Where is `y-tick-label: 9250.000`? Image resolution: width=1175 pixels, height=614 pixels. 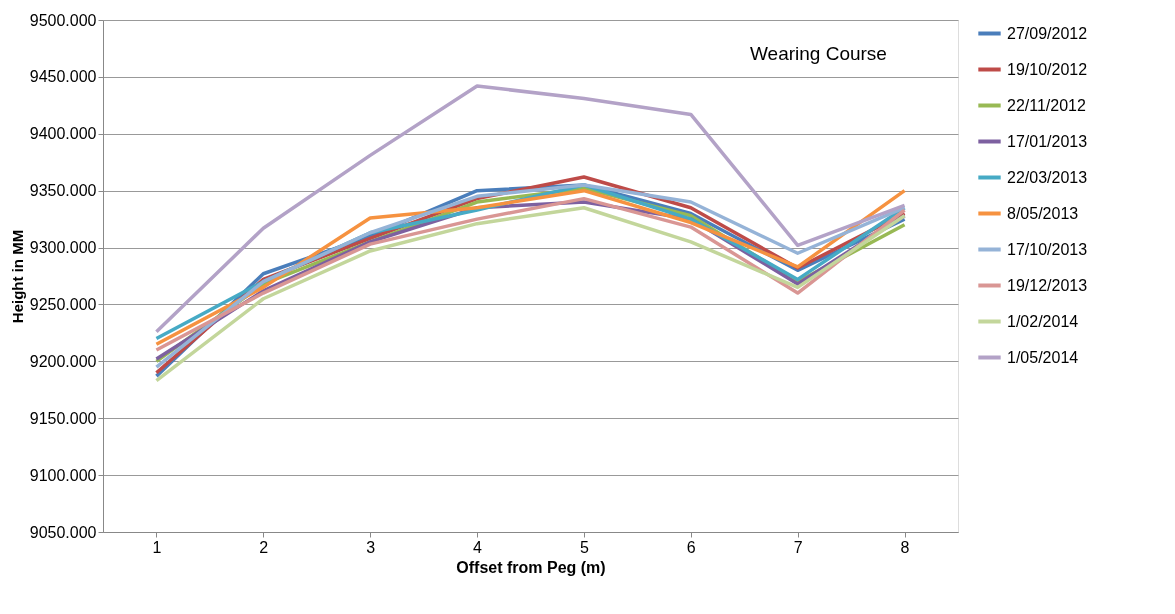 y-tick-label: 9250.000 is located at coordinates (63, 304).